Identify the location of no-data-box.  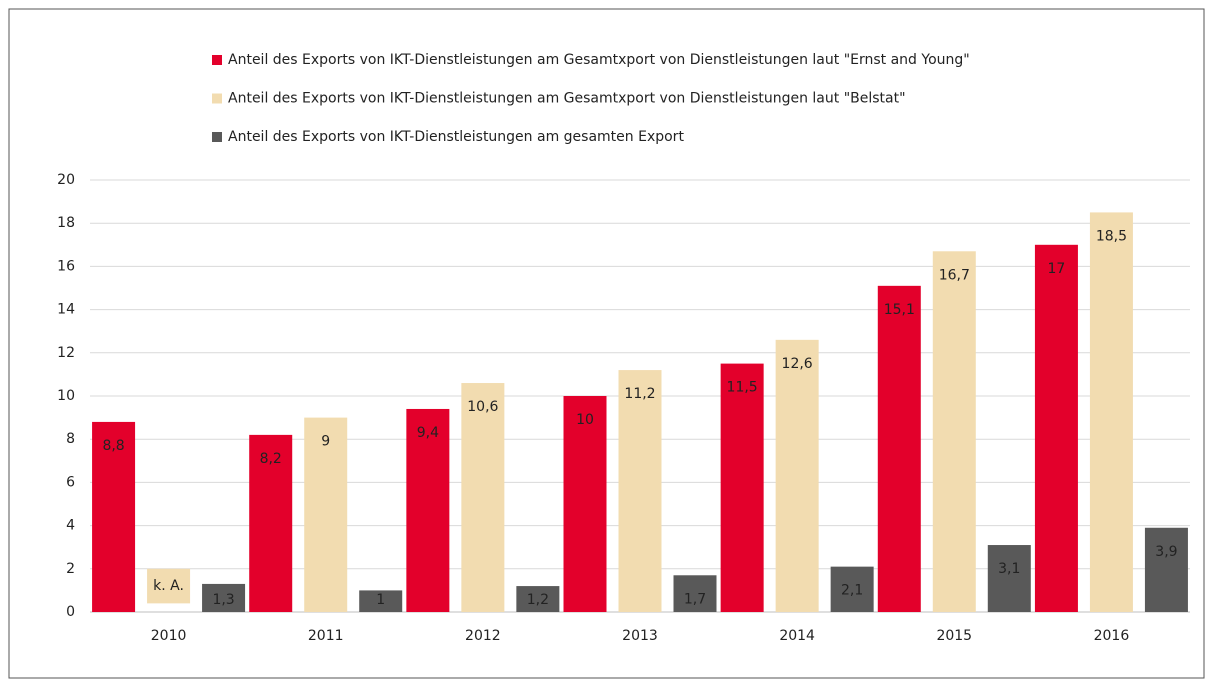
(169, 586).